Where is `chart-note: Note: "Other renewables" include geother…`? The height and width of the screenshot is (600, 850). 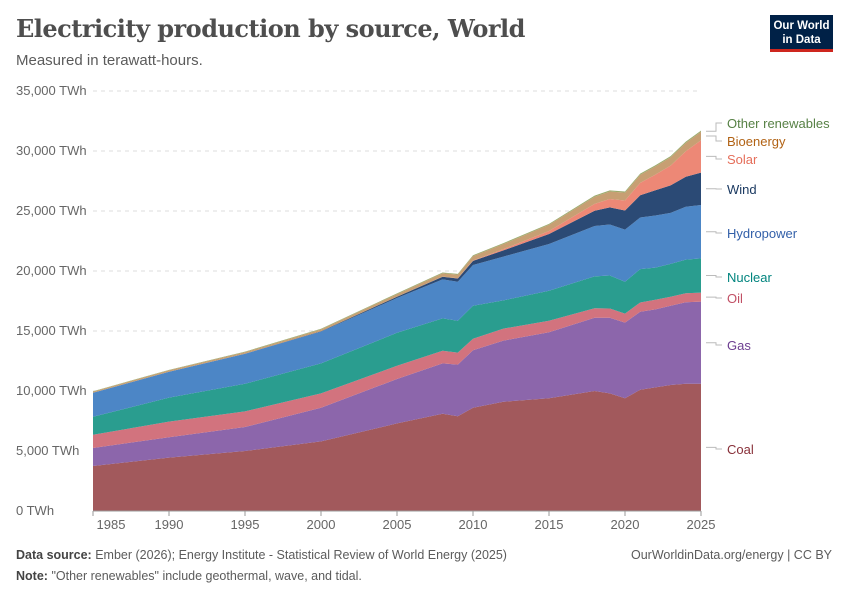 chart-note: Note: "Other renewables" include geother… is located at coordinates (189, 576).